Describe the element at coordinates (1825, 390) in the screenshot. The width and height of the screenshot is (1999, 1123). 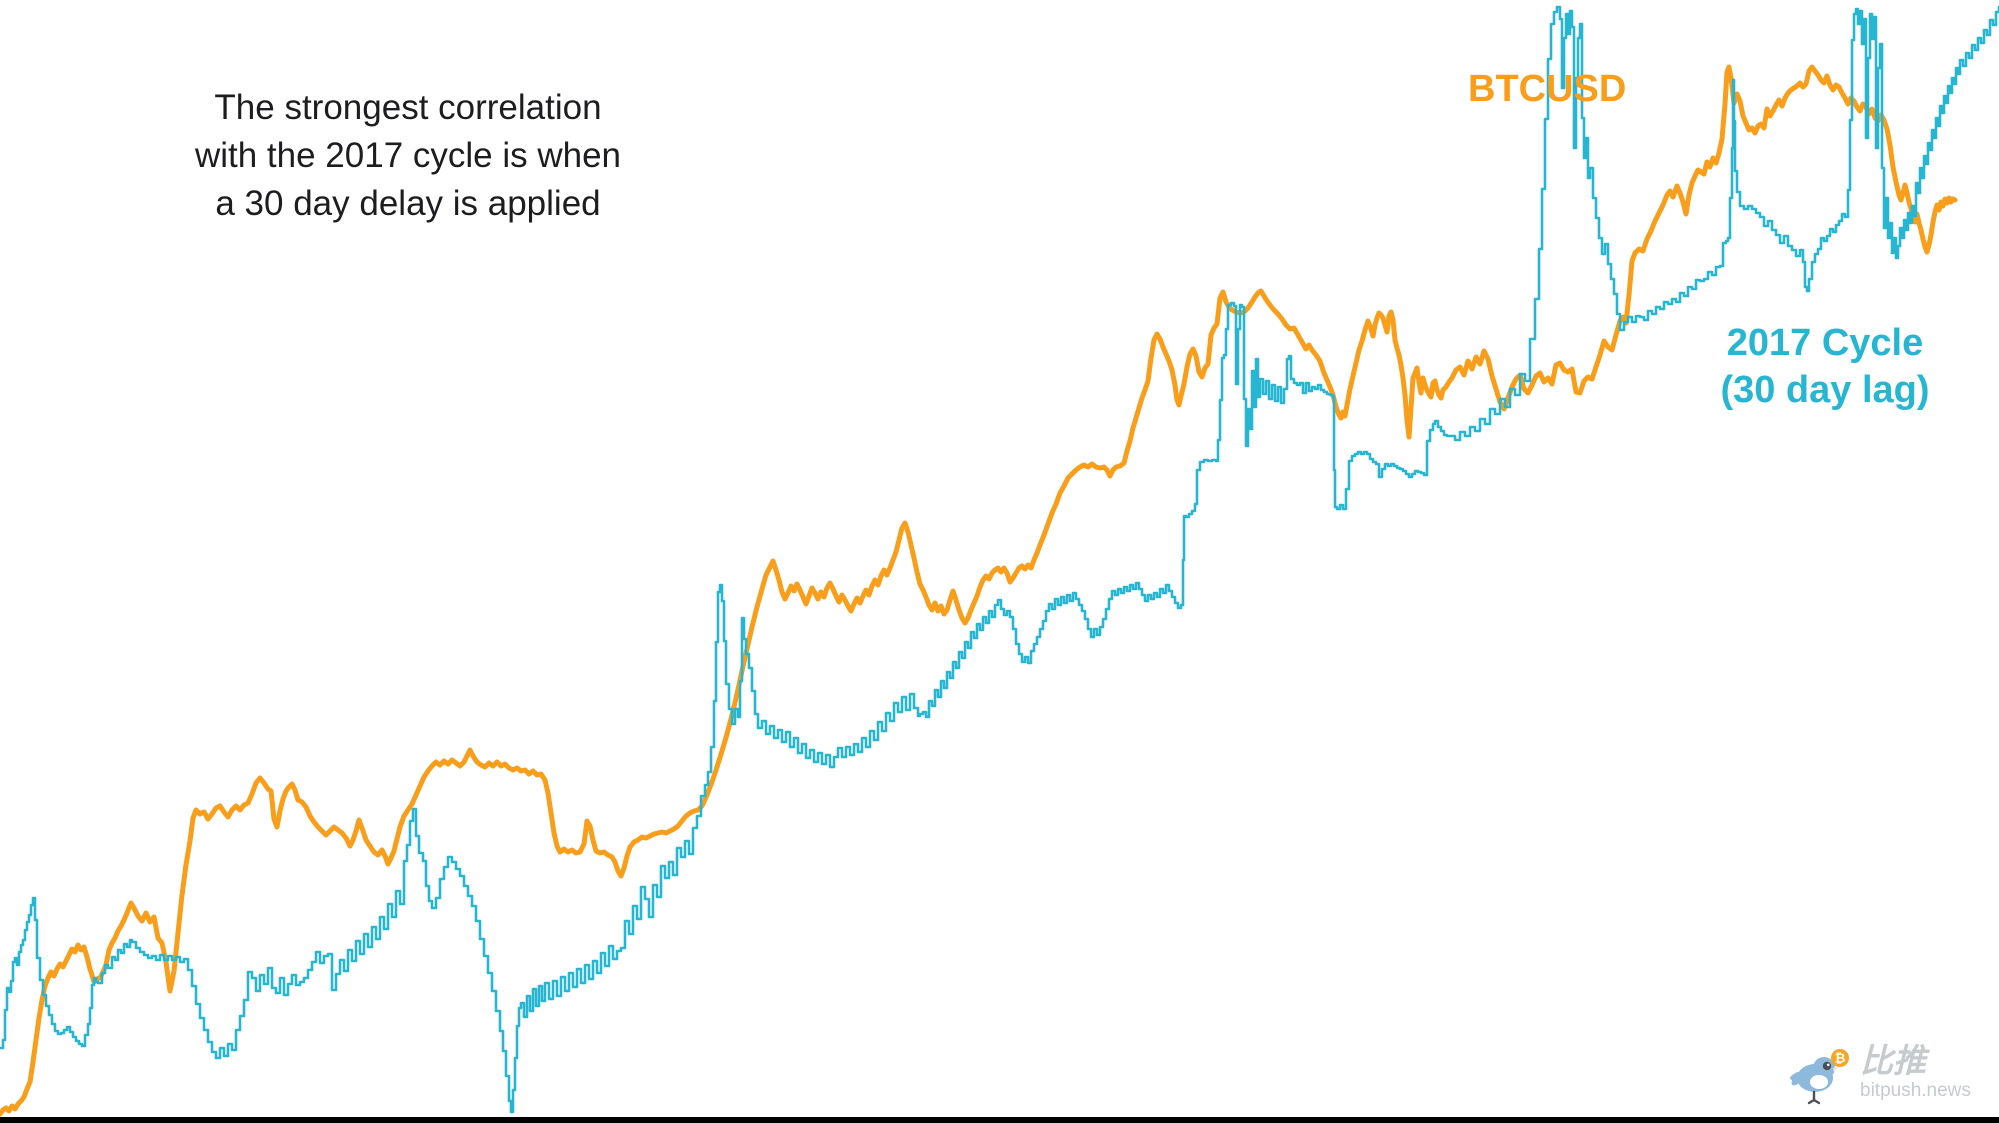
I see `cycle-series-label-line2: (30 day lag)` at that location.